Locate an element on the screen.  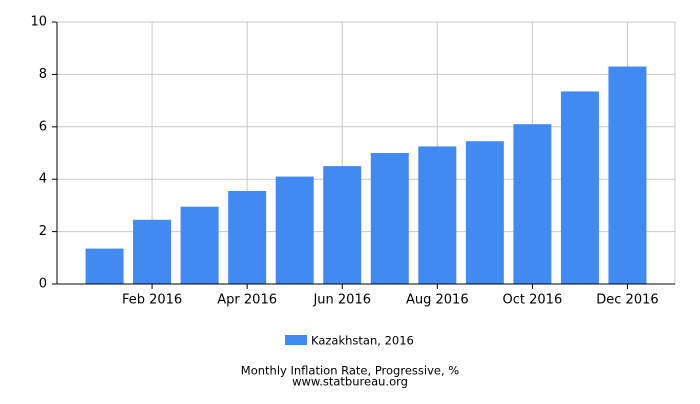
x-tick-label: Oct 2016 is located at coordinates (533, 300).